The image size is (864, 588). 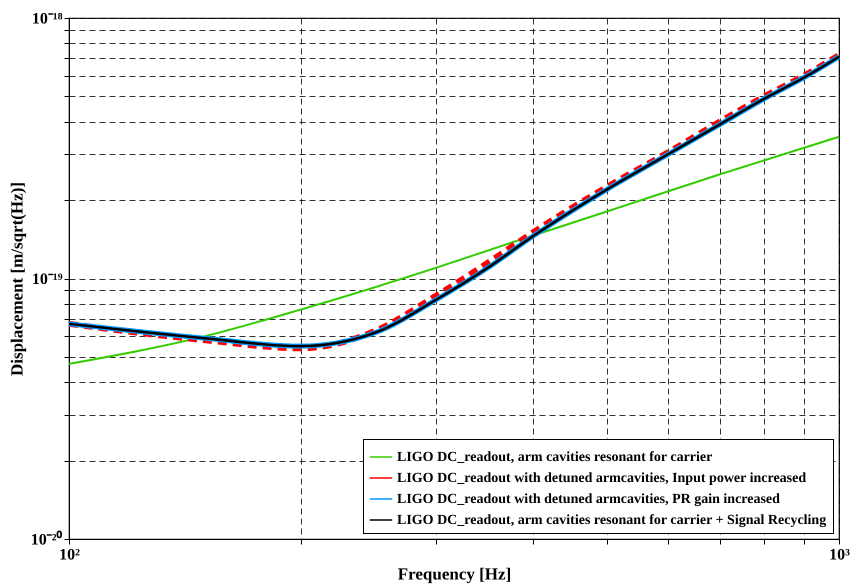 I want to click on legend-label: LIGO DC_readout with detuned armcavities, PR gain increased, so click(x=588, y=499).